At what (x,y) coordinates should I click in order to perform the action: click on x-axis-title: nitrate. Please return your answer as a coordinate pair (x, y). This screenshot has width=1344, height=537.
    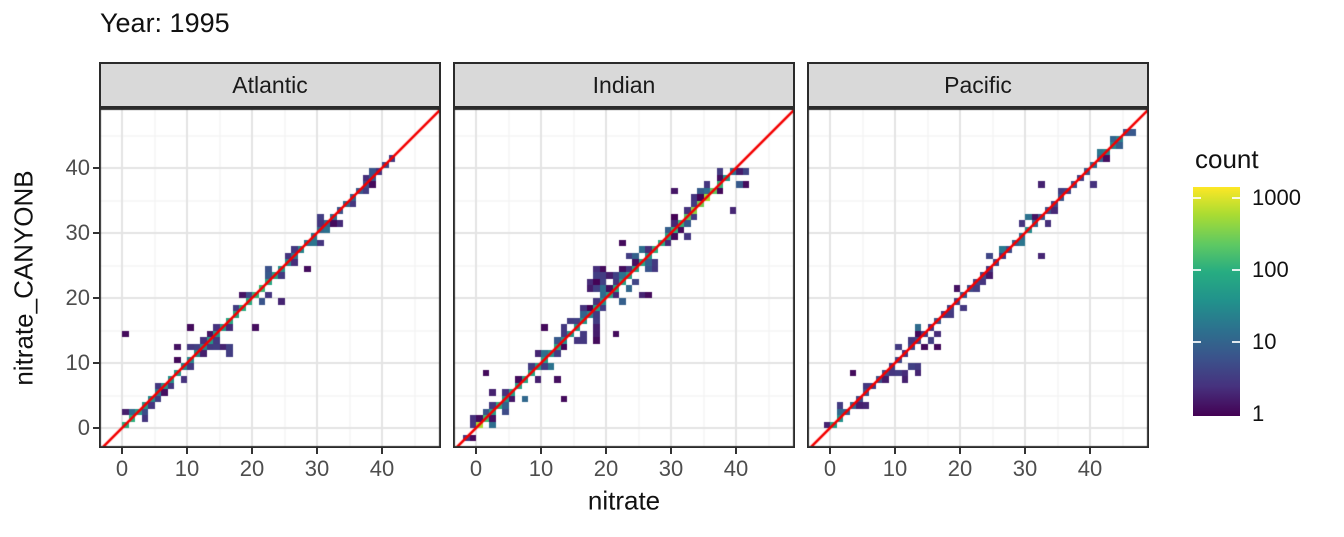
    Looking at the image, I should click on (624, 500).